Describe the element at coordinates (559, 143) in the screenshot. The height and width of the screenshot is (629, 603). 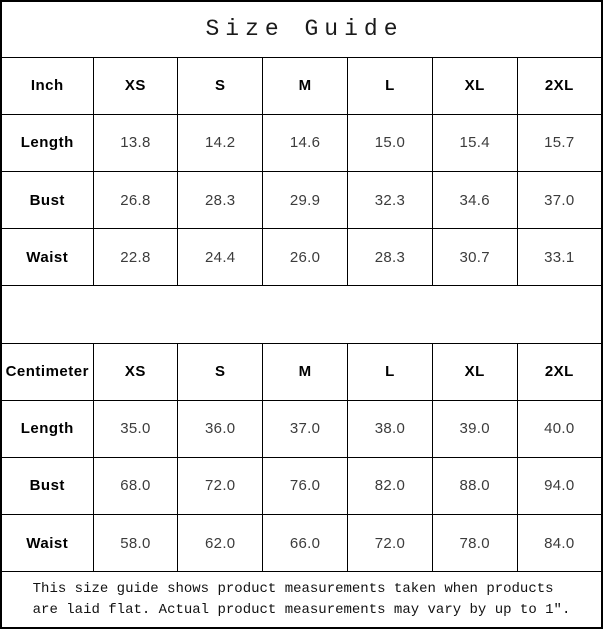
I see `measurement-value: 15.7` at that location.